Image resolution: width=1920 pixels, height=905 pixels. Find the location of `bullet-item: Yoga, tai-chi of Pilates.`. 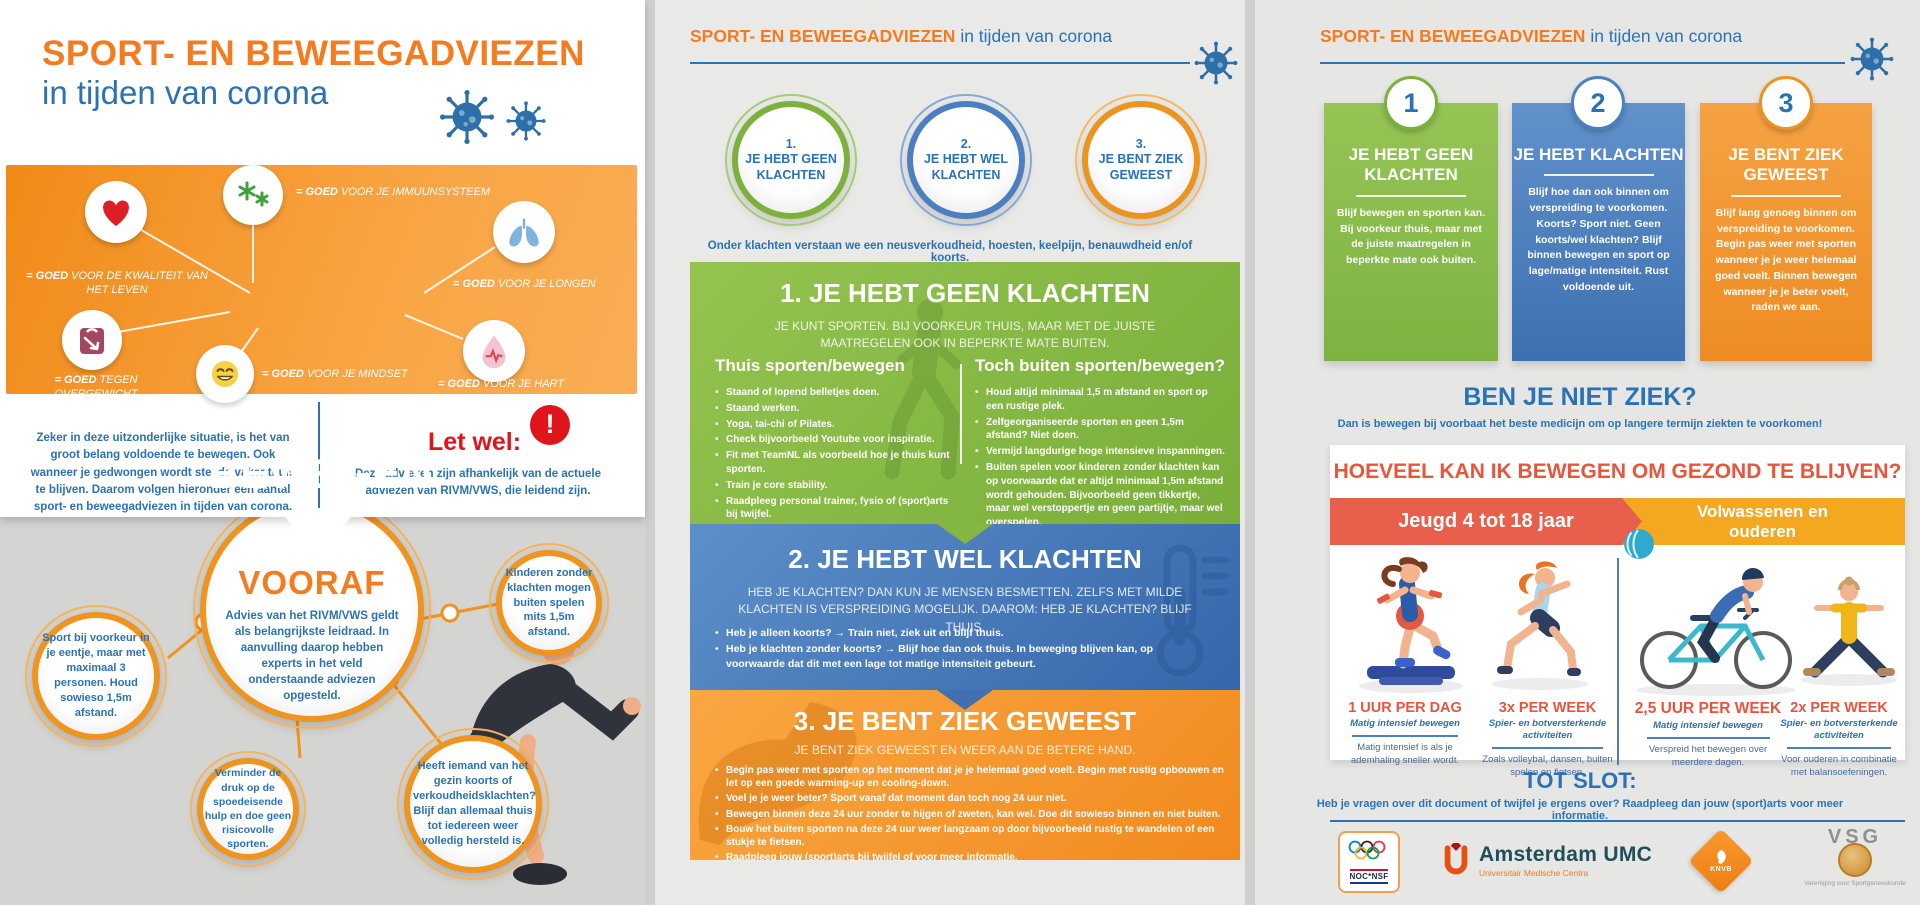

bullet-item: Yoga, tai-chi of Pilates. is located at coordinates (837, 425).